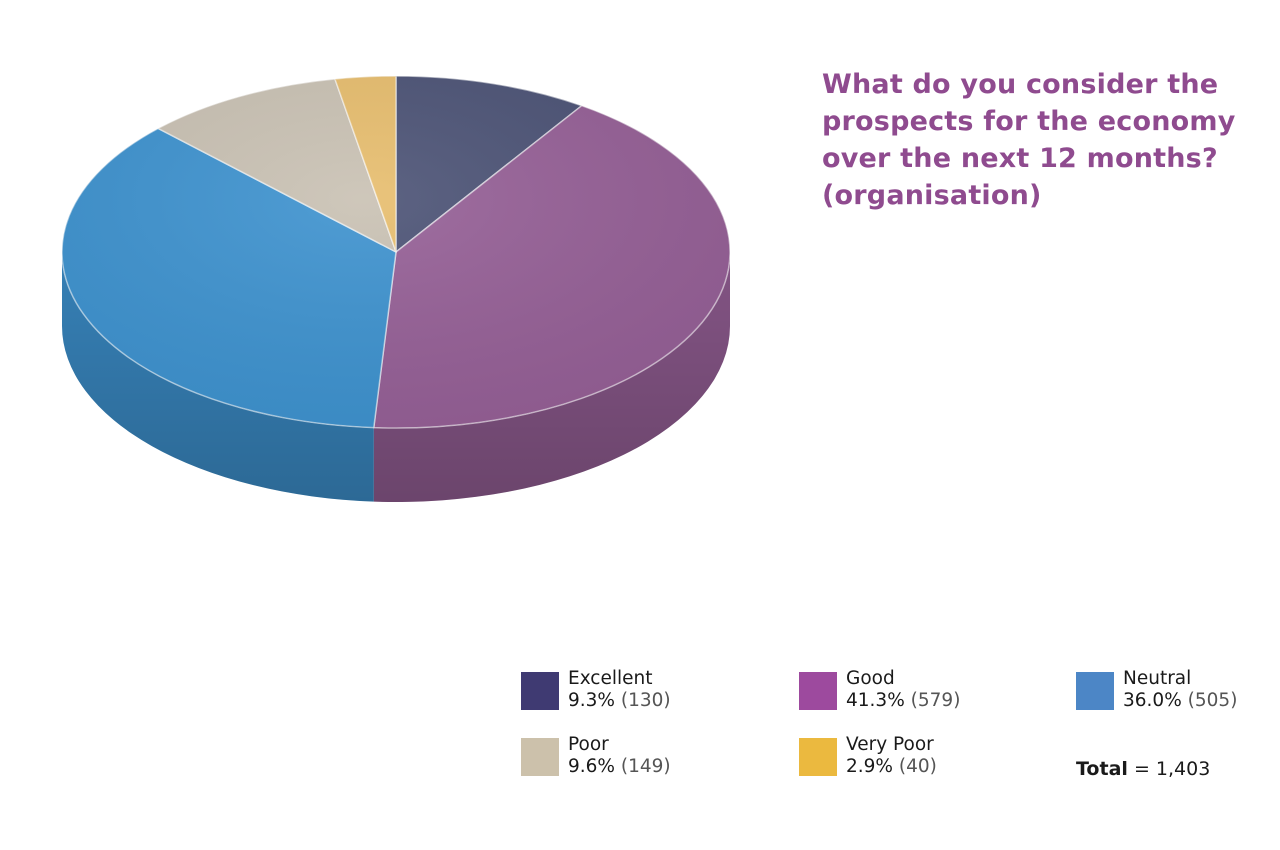 The width and height of the screenshot is (1280, 850). Describe the element at coordinates (818, 757) in the screenshot. I see `legend-swatch-very-poor` at that location.